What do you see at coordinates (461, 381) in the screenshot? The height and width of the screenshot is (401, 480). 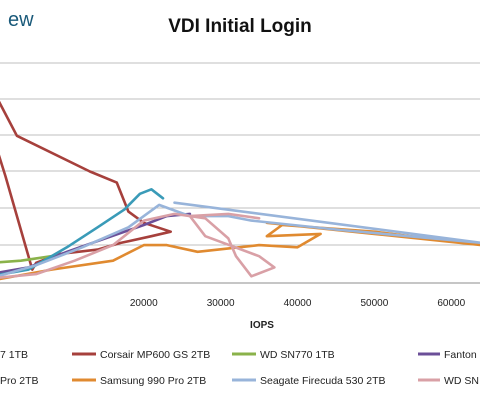 I see `legend-label: WD SN` at bounding box center [461, 381].